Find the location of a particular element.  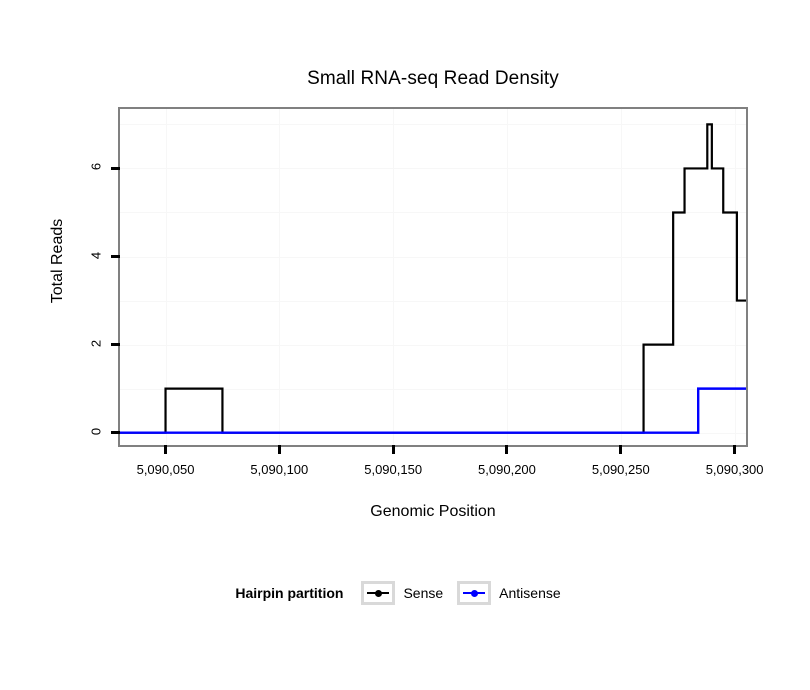

legend-key-antisense-icon is located at coordinates (474, 593).